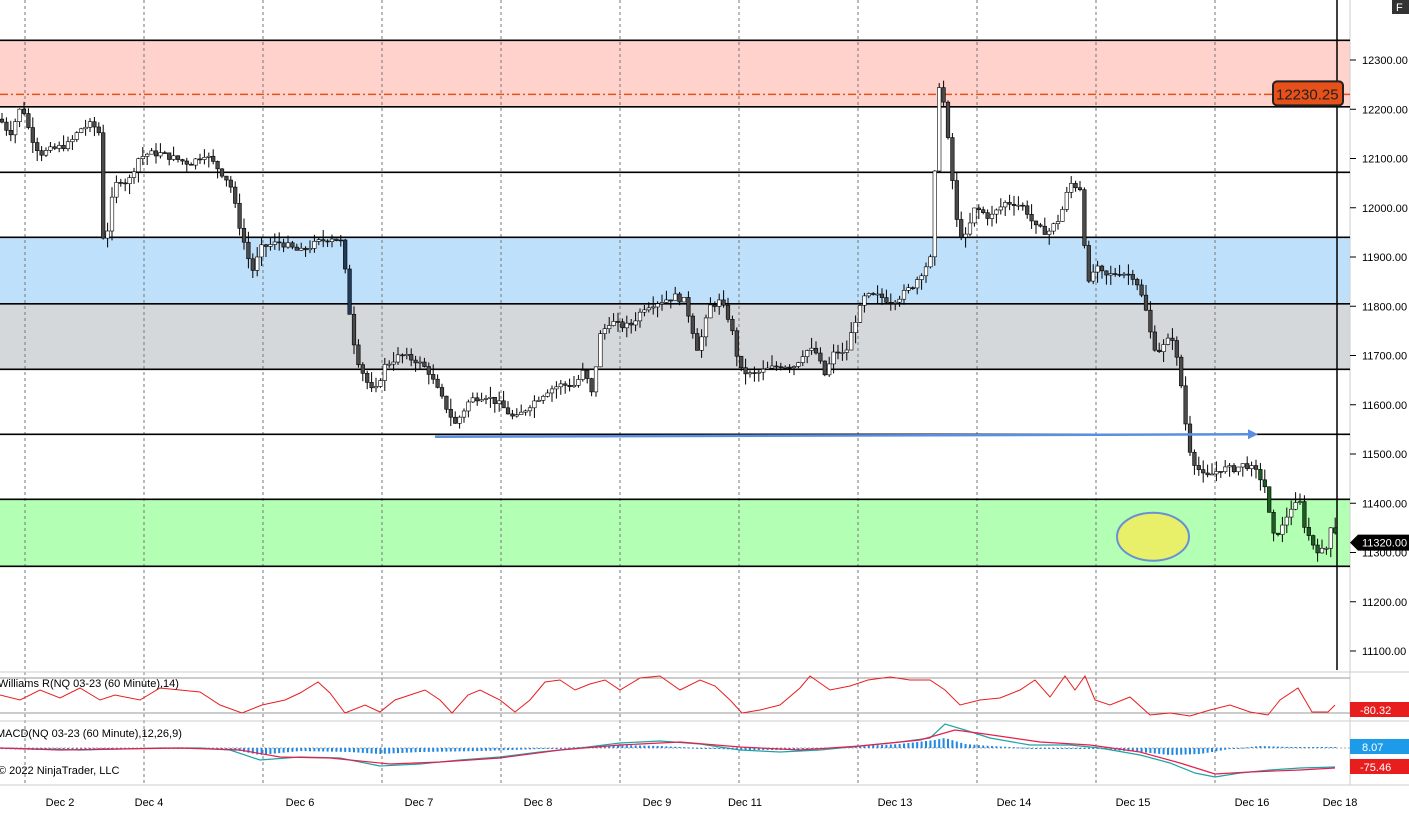 The width and height of the screenshot is (1409, 813). Describe the element at coordinates (1308, 93) in the screenshot. I see `dash-line-badge: 12230.25` at that location.